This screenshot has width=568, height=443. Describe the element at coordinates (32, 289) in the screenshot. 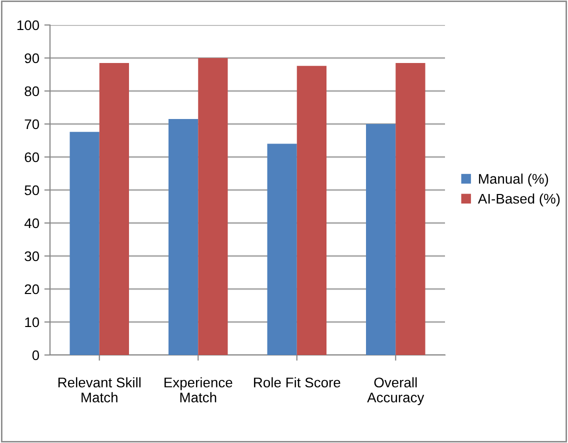

I see `y-tick-label: 20` at that location.